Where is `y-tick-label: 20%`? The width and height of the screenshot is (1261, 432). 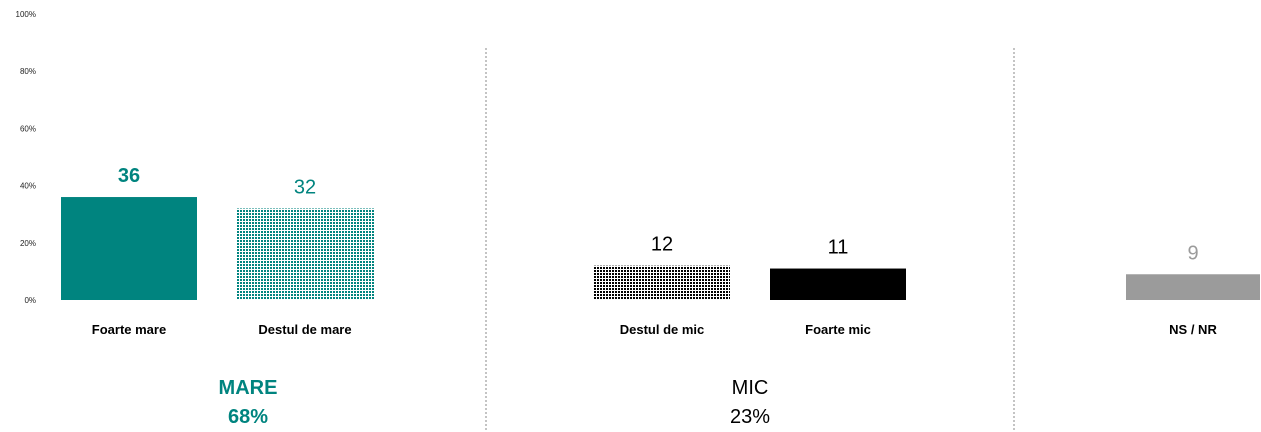 y-tick-label: 20% is located at coordinates (28, 243).